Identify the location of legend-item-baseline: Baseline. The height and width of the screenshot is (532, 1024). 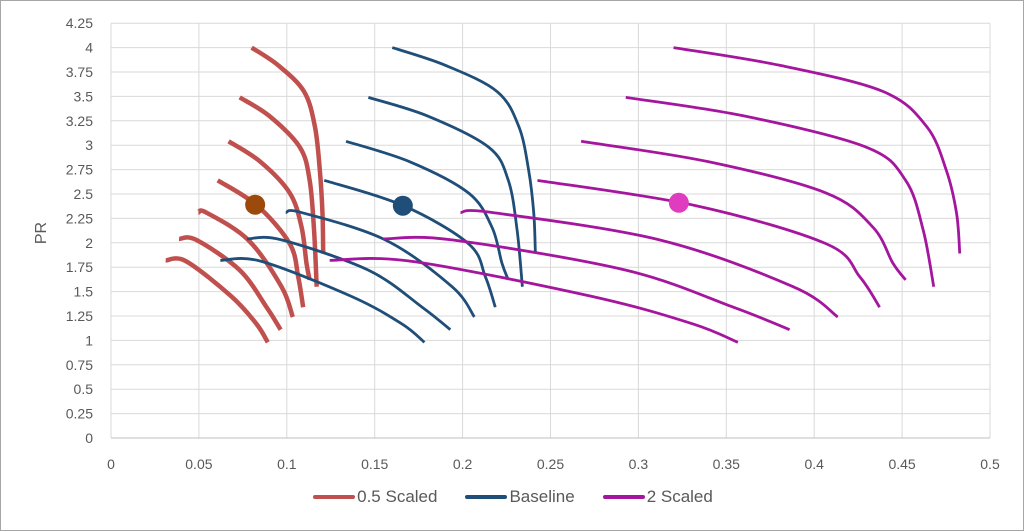
(520, 497).